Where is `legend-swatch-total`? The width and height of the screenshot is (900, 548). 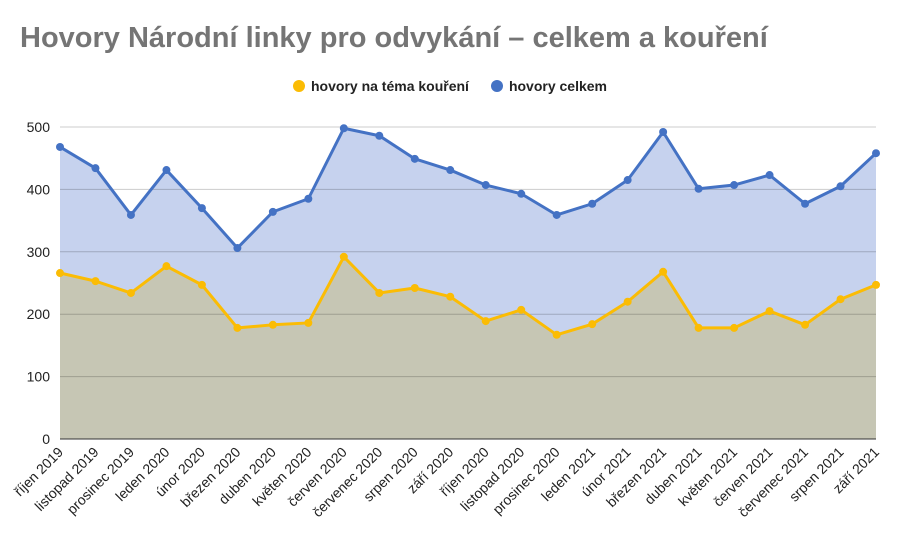 legend-swatch-total is located at coordinates (496, 86).